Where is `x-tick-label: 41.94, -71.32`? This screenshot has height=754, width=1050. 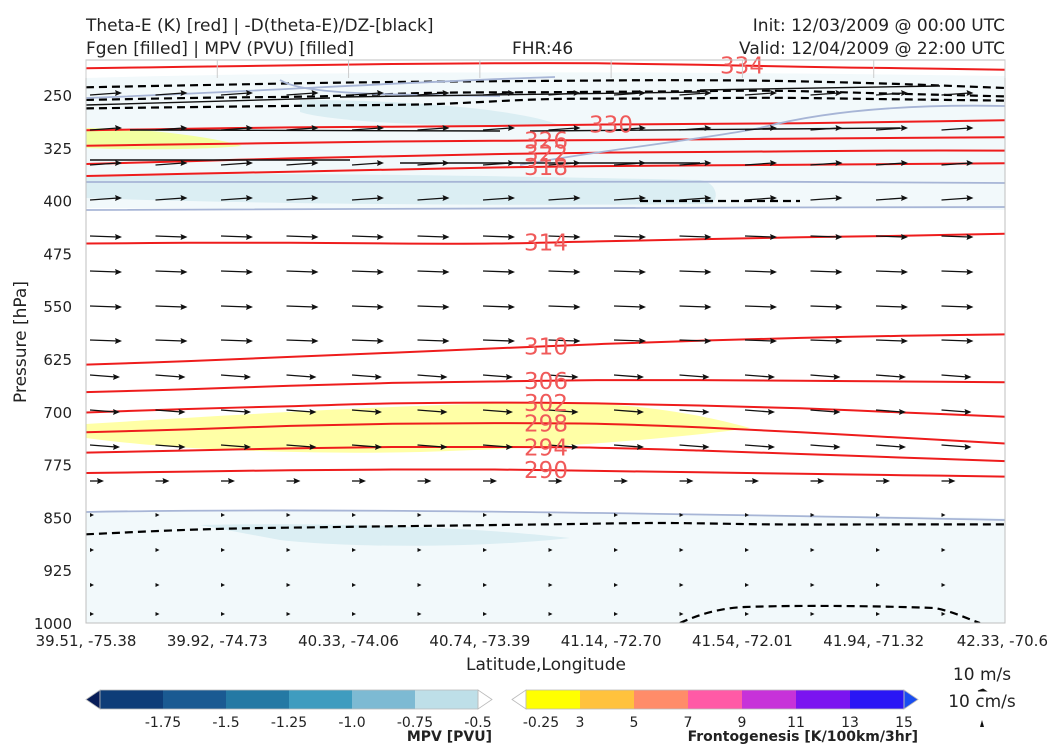 x-tick-label: 41.94, -71.32 is located at coordinates (873, 641).